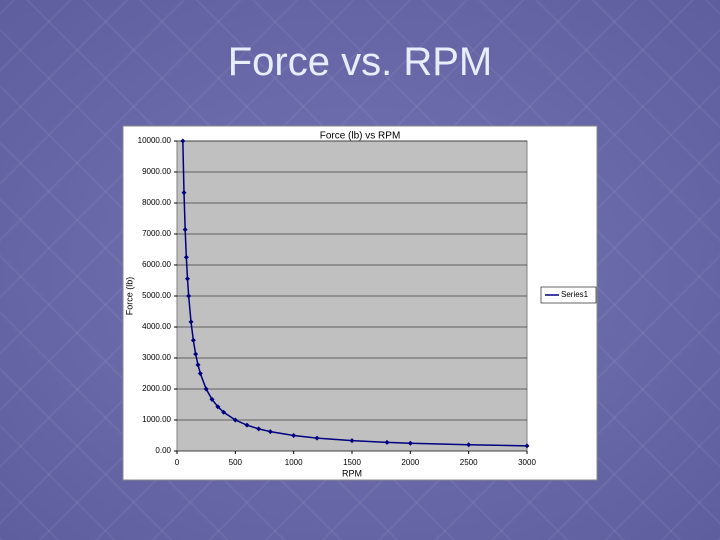 This screenshot has width=720, height=540. I want to click on legend-box, so click(568, 295).